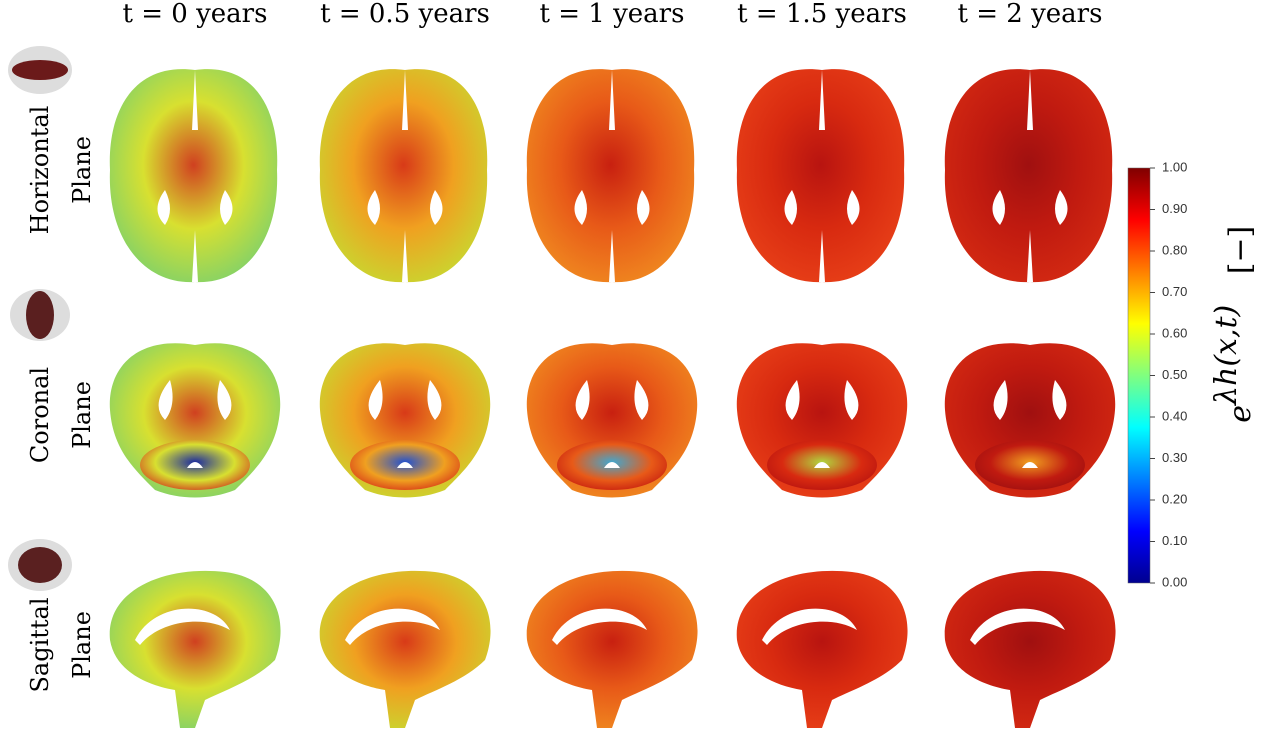 The width and height of the screenshot is (1281, 734). What do you see at coordinates (1030, 14) in the screenshot?
I see `column-header: t = 2 years` at bounding box center [1030, 14].